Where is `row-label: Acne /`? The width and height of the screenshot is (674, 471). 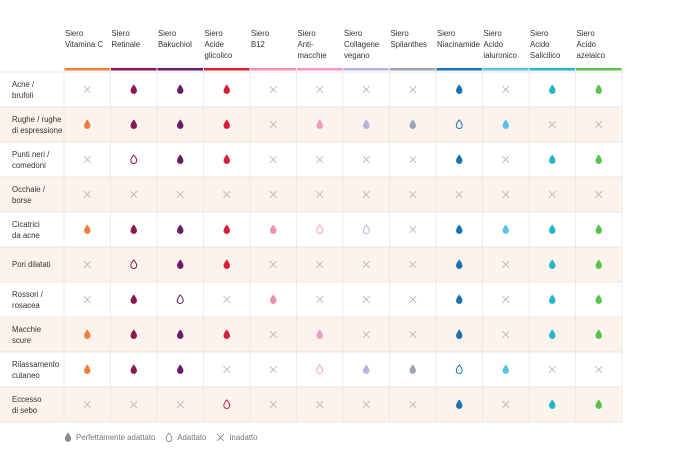 row-label: Acne / is located at coordinates (23, 84).